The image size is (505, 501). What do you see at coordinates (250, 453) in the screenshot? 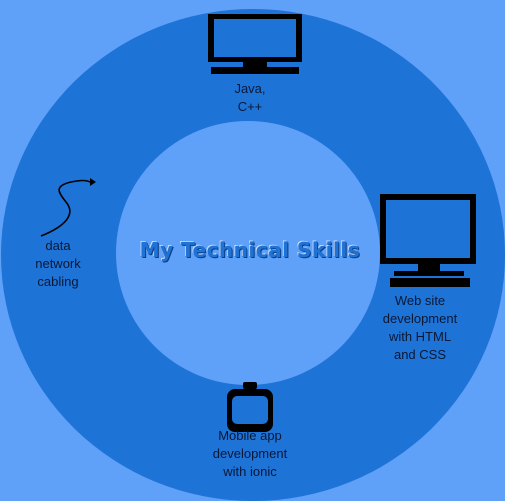
I see `skill-label-mobile-dev: Mobile app development with ionic` at bounding box center [250, 453].